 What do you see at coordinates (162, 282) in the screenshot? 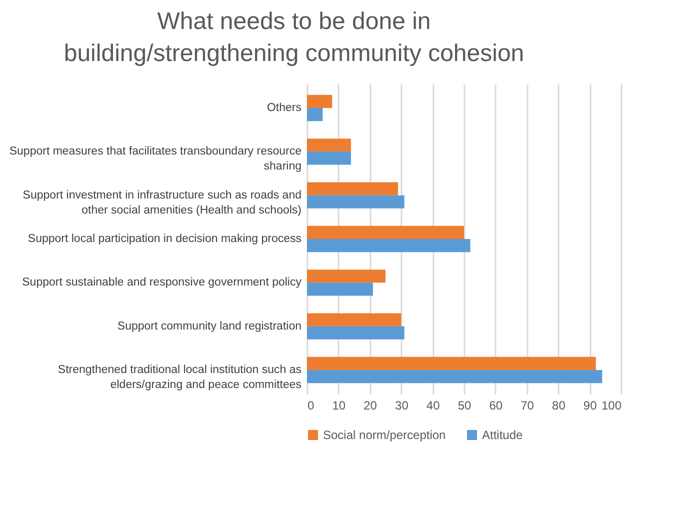
I see `y-tick-label: Support sustainable and responsive government policy` at bounding box center [162, 282].